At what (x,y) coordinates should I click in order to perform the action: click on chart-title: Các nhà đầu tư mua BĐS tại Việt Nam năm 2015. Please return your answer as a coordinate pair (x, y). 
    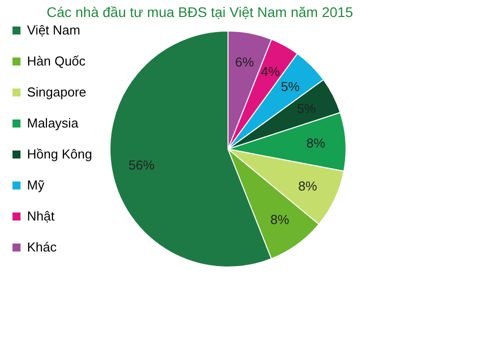
    Looking at the image, I should click on (200, 12).